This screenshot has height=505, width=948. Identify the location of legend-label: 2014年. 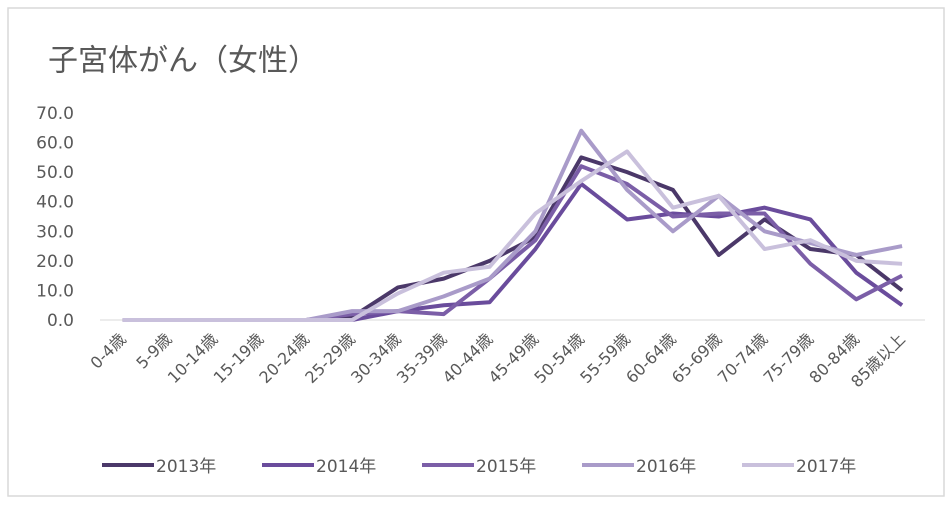
(346, 467).